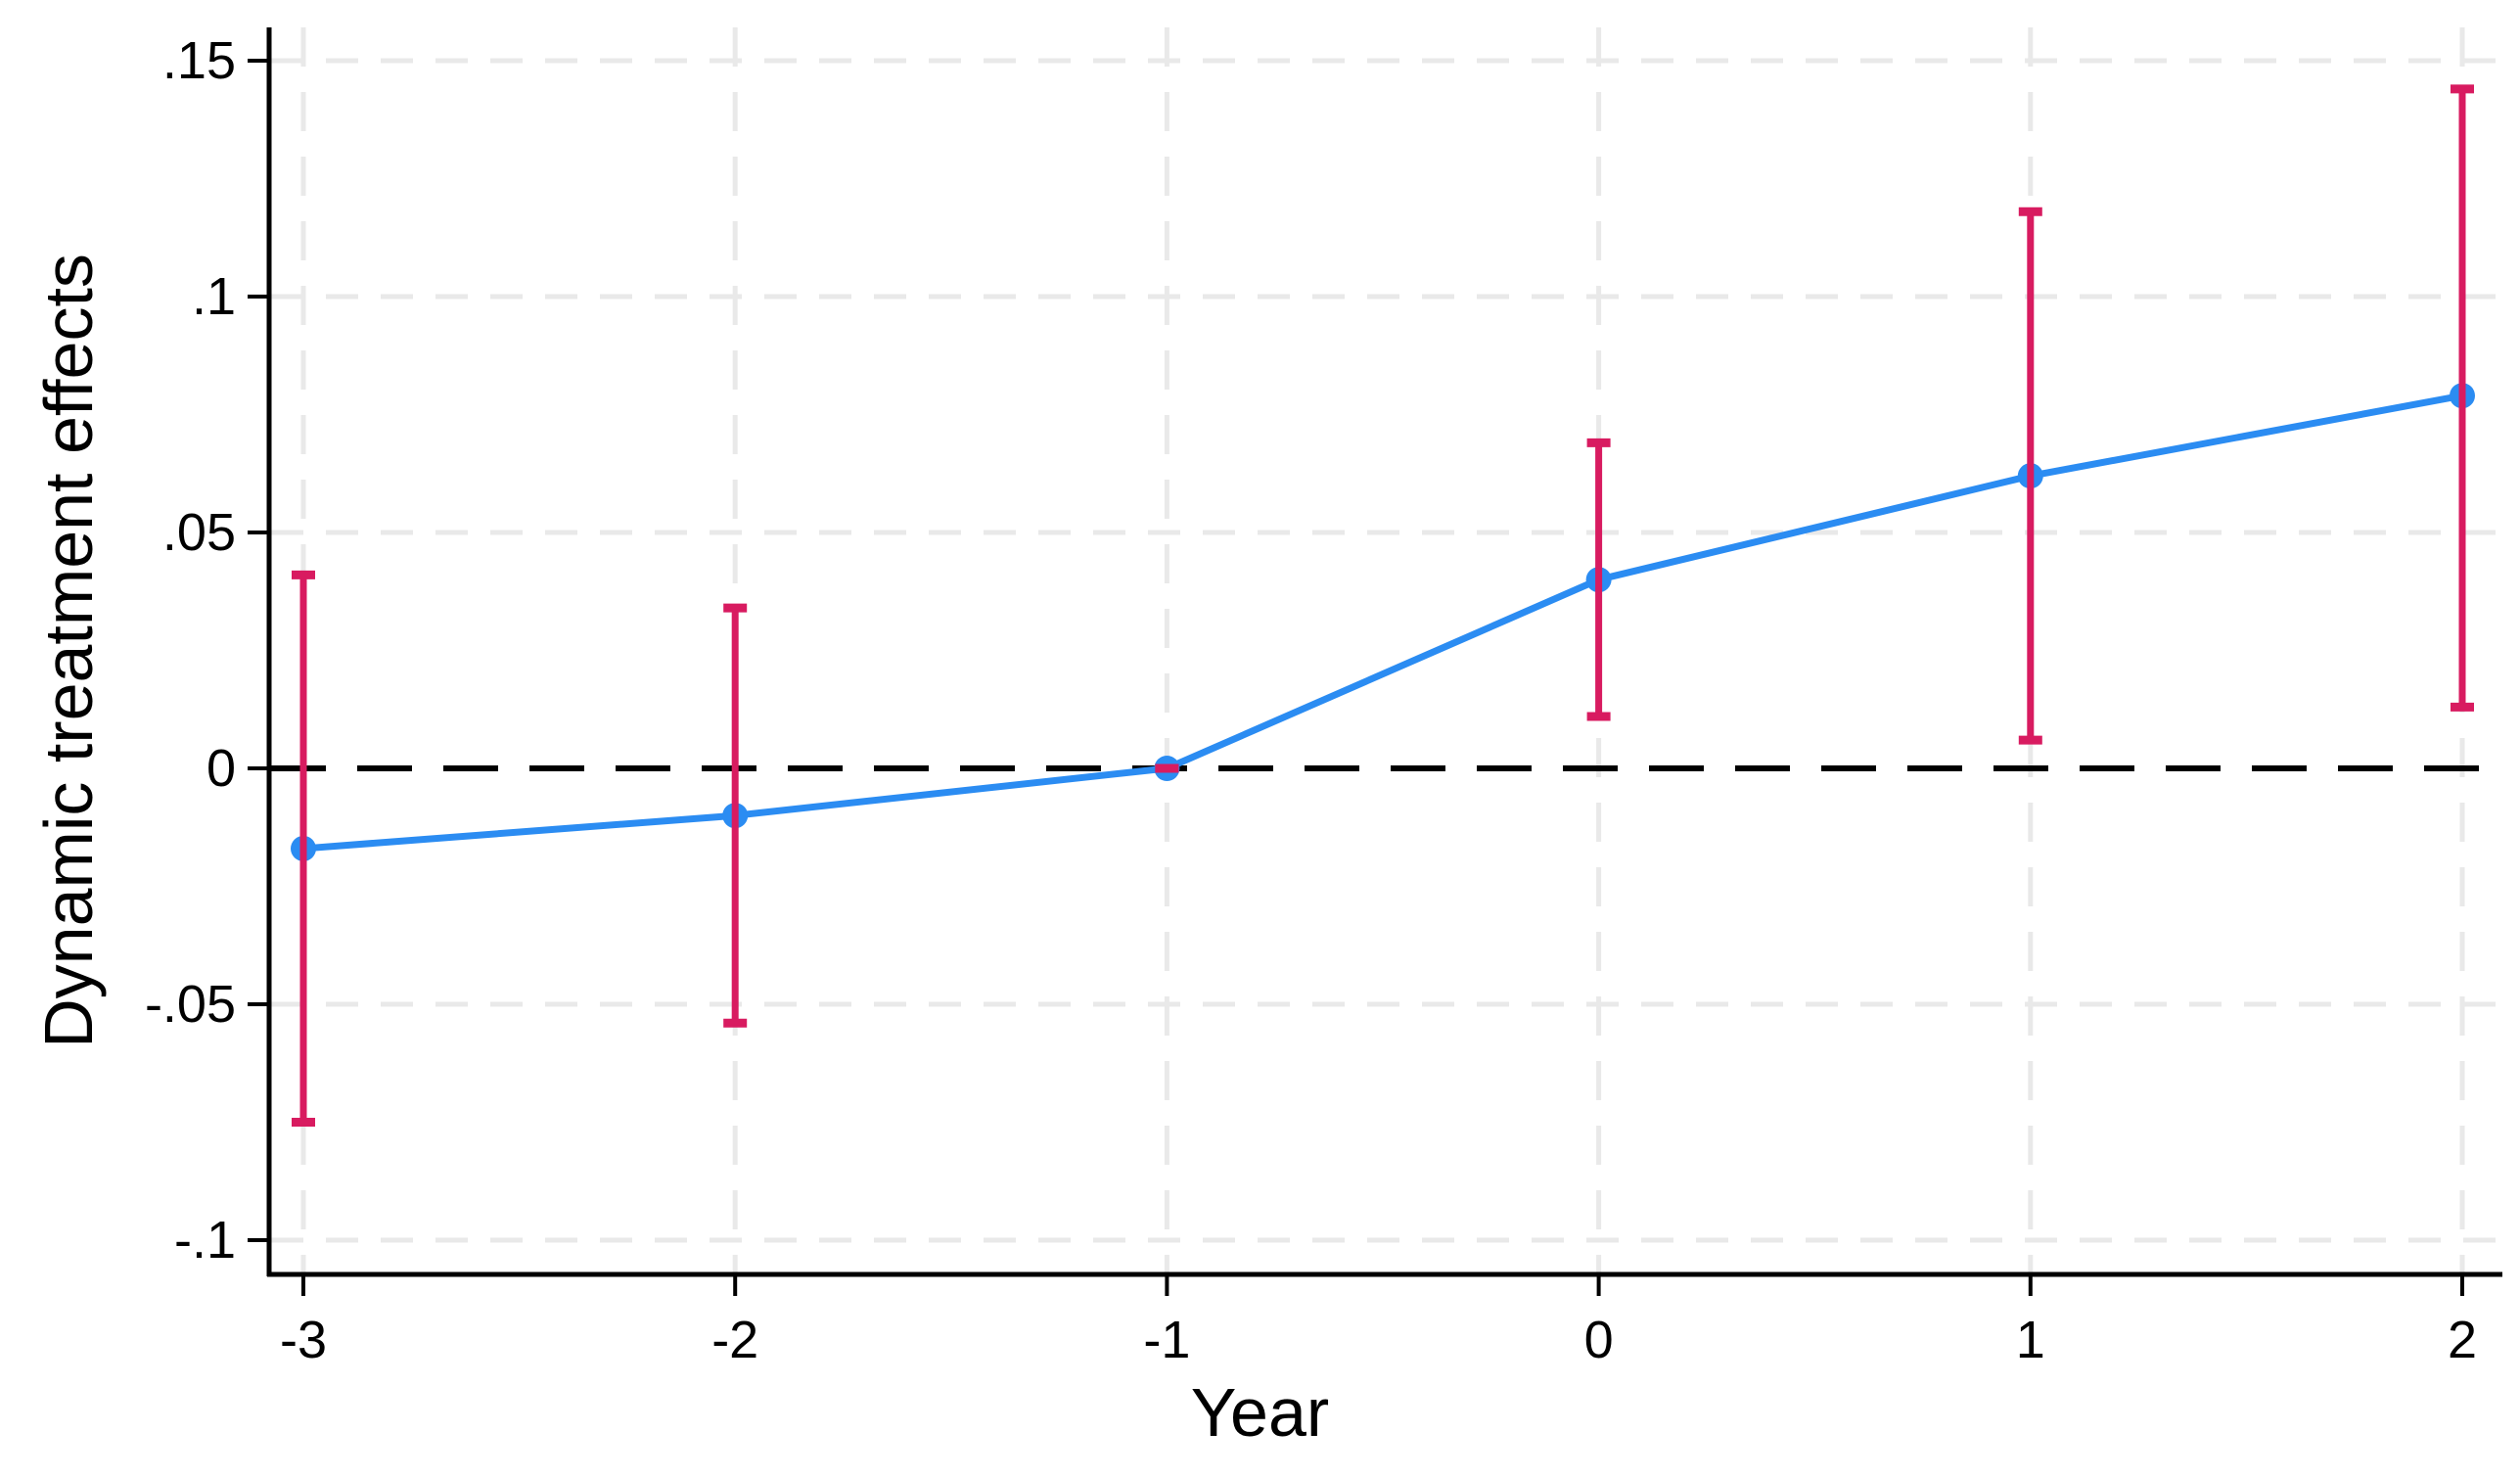 This screenshot has height=1478, width=2520. What do you see at coordinates (214, 296) in the screenshot?
I see `y-tick-label: .1` at bounding box center [214, 296].